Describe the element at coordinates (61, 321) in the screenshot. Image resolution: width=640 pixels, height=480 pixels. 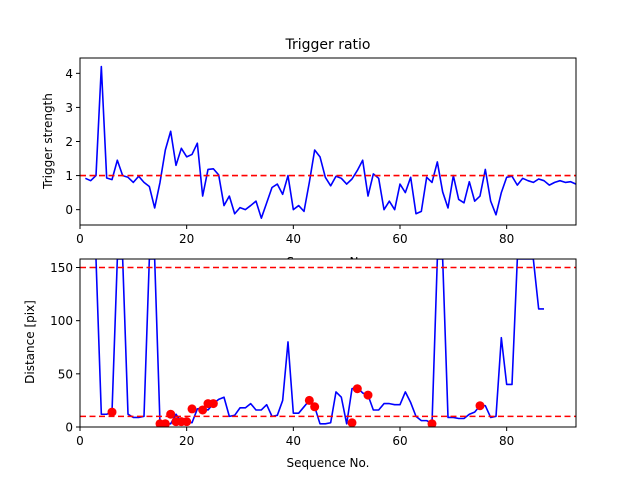
I see `y-tick-label: 100` at that location.